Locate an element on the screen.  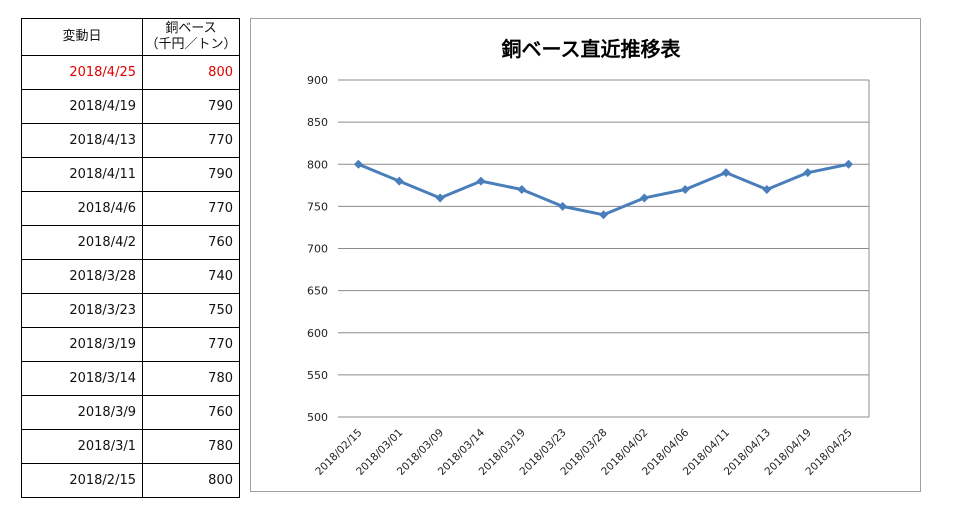
y-tick-label: 900 is located at coordinates (317, 80).